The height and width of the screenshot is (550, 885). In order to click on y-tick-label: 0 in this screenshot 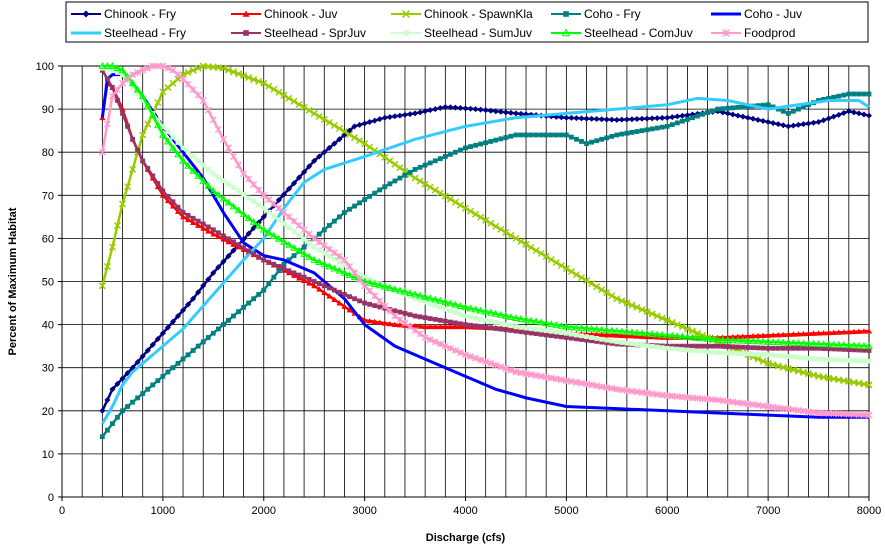, I will do `click(51, 498)`.